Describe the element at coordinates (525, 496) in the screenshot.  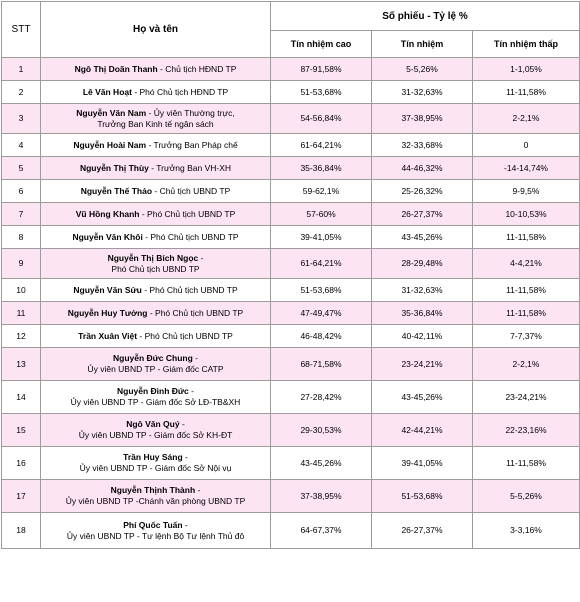
I see `row-low-confidence: 5-5,26%` at that location.